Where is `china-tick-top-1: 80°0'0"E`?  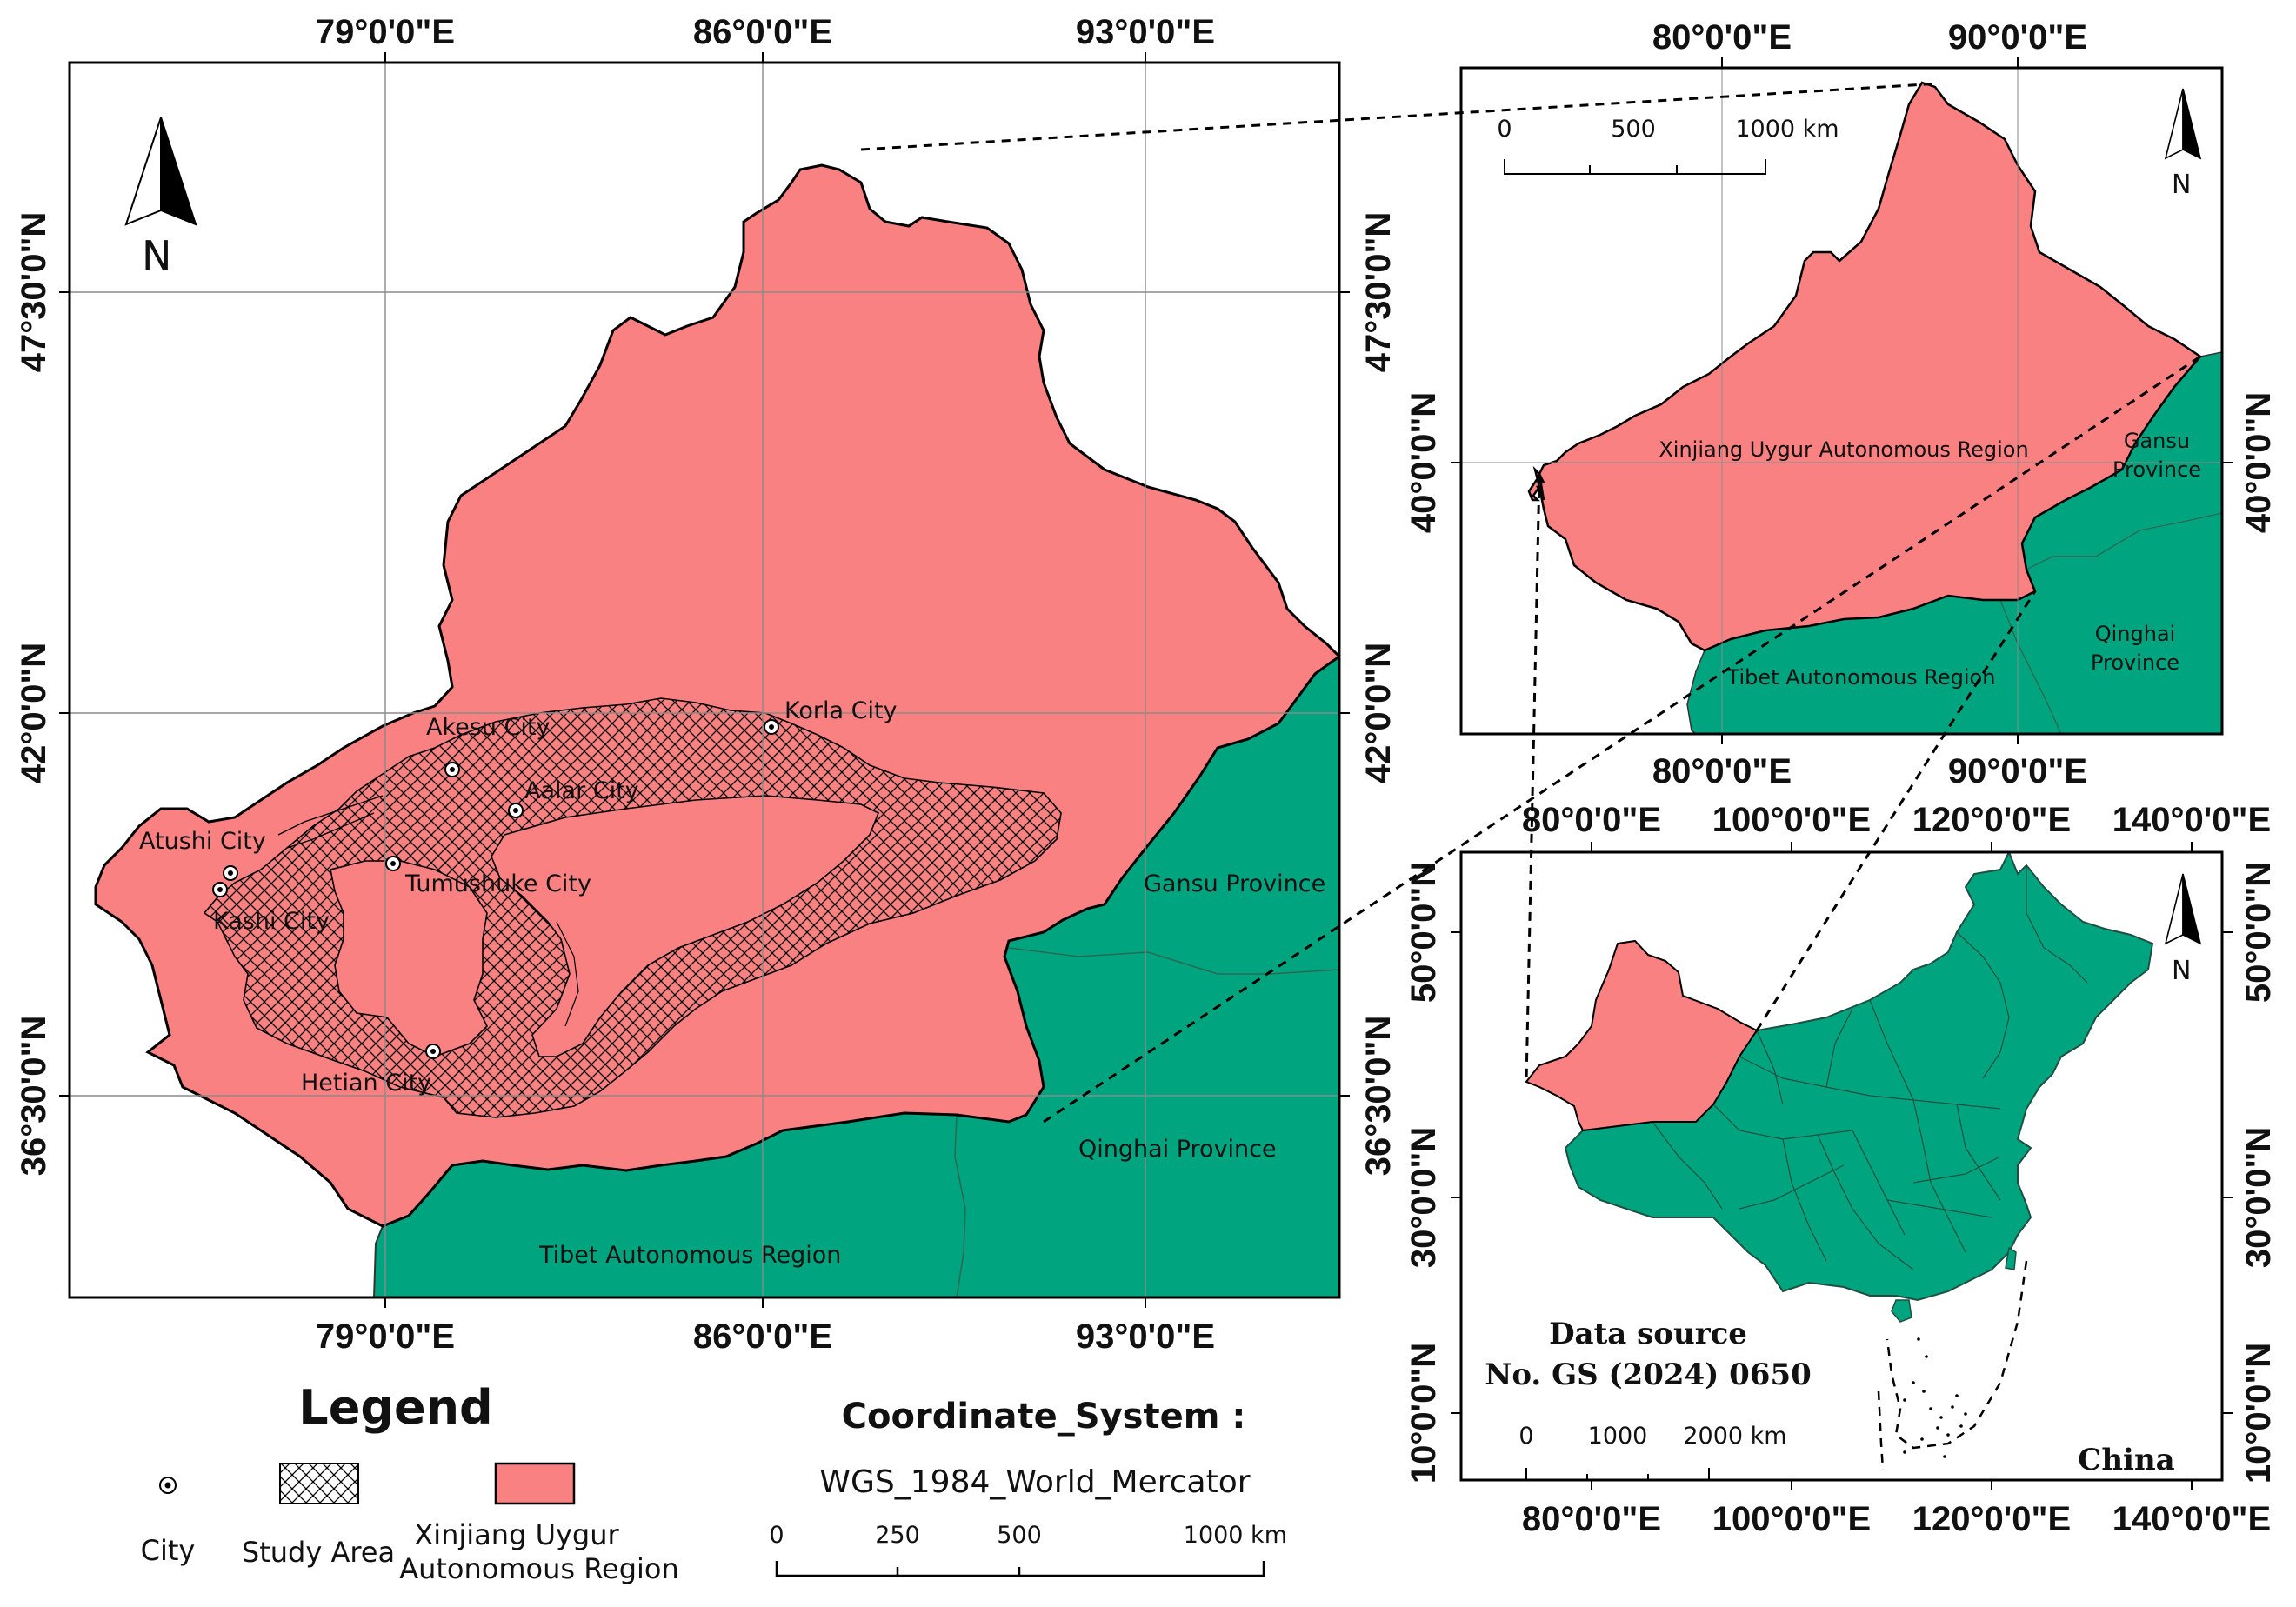
china-tick-top-1: 80°0'0"E is located at coordinates (1592, 820).